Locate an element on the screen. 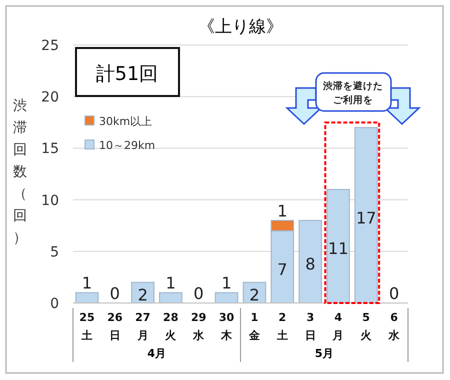 This screenshot has height=380, width=450. x-tick-label: 26 日 is located at coordinates (115, 326).